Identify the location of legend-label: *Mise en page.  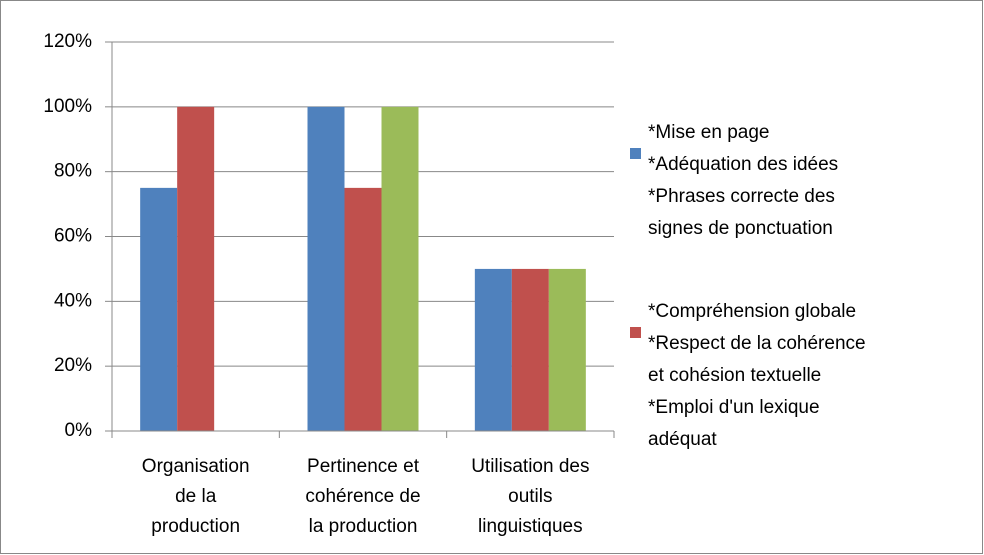
(708, 132).